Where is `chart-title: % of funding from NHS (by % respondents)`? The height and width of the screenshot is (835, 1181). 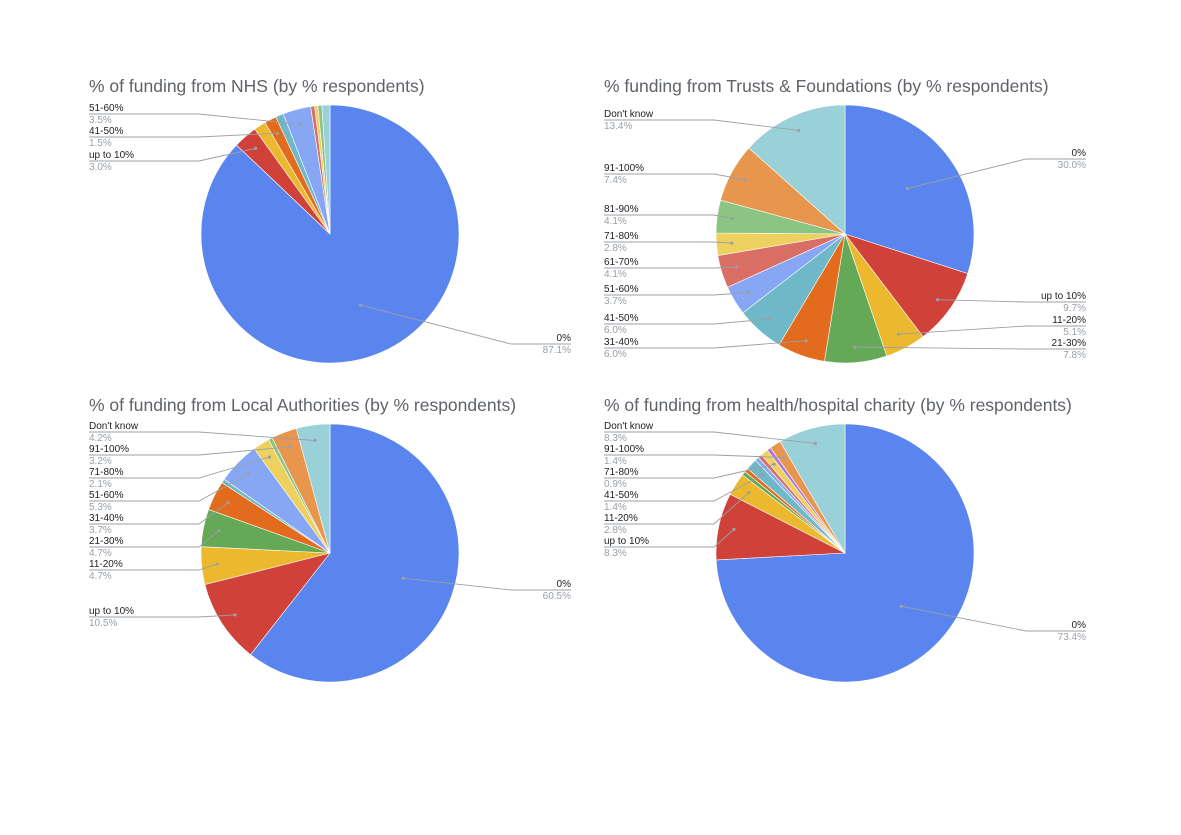
chart-title: % of funding from NHS (by % respondents) is located at coordinates (257, 86).